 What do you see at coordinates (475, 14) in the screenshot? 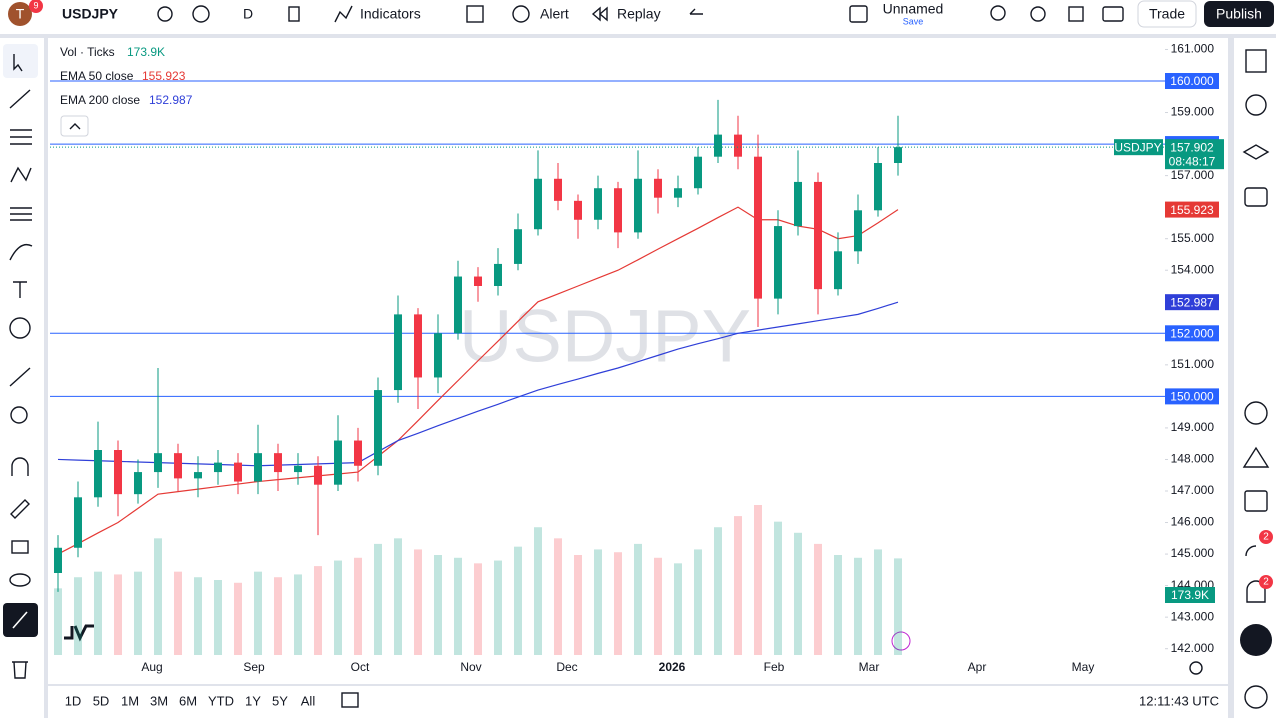
I see `templates-icon` at bounding box center [475, 14].